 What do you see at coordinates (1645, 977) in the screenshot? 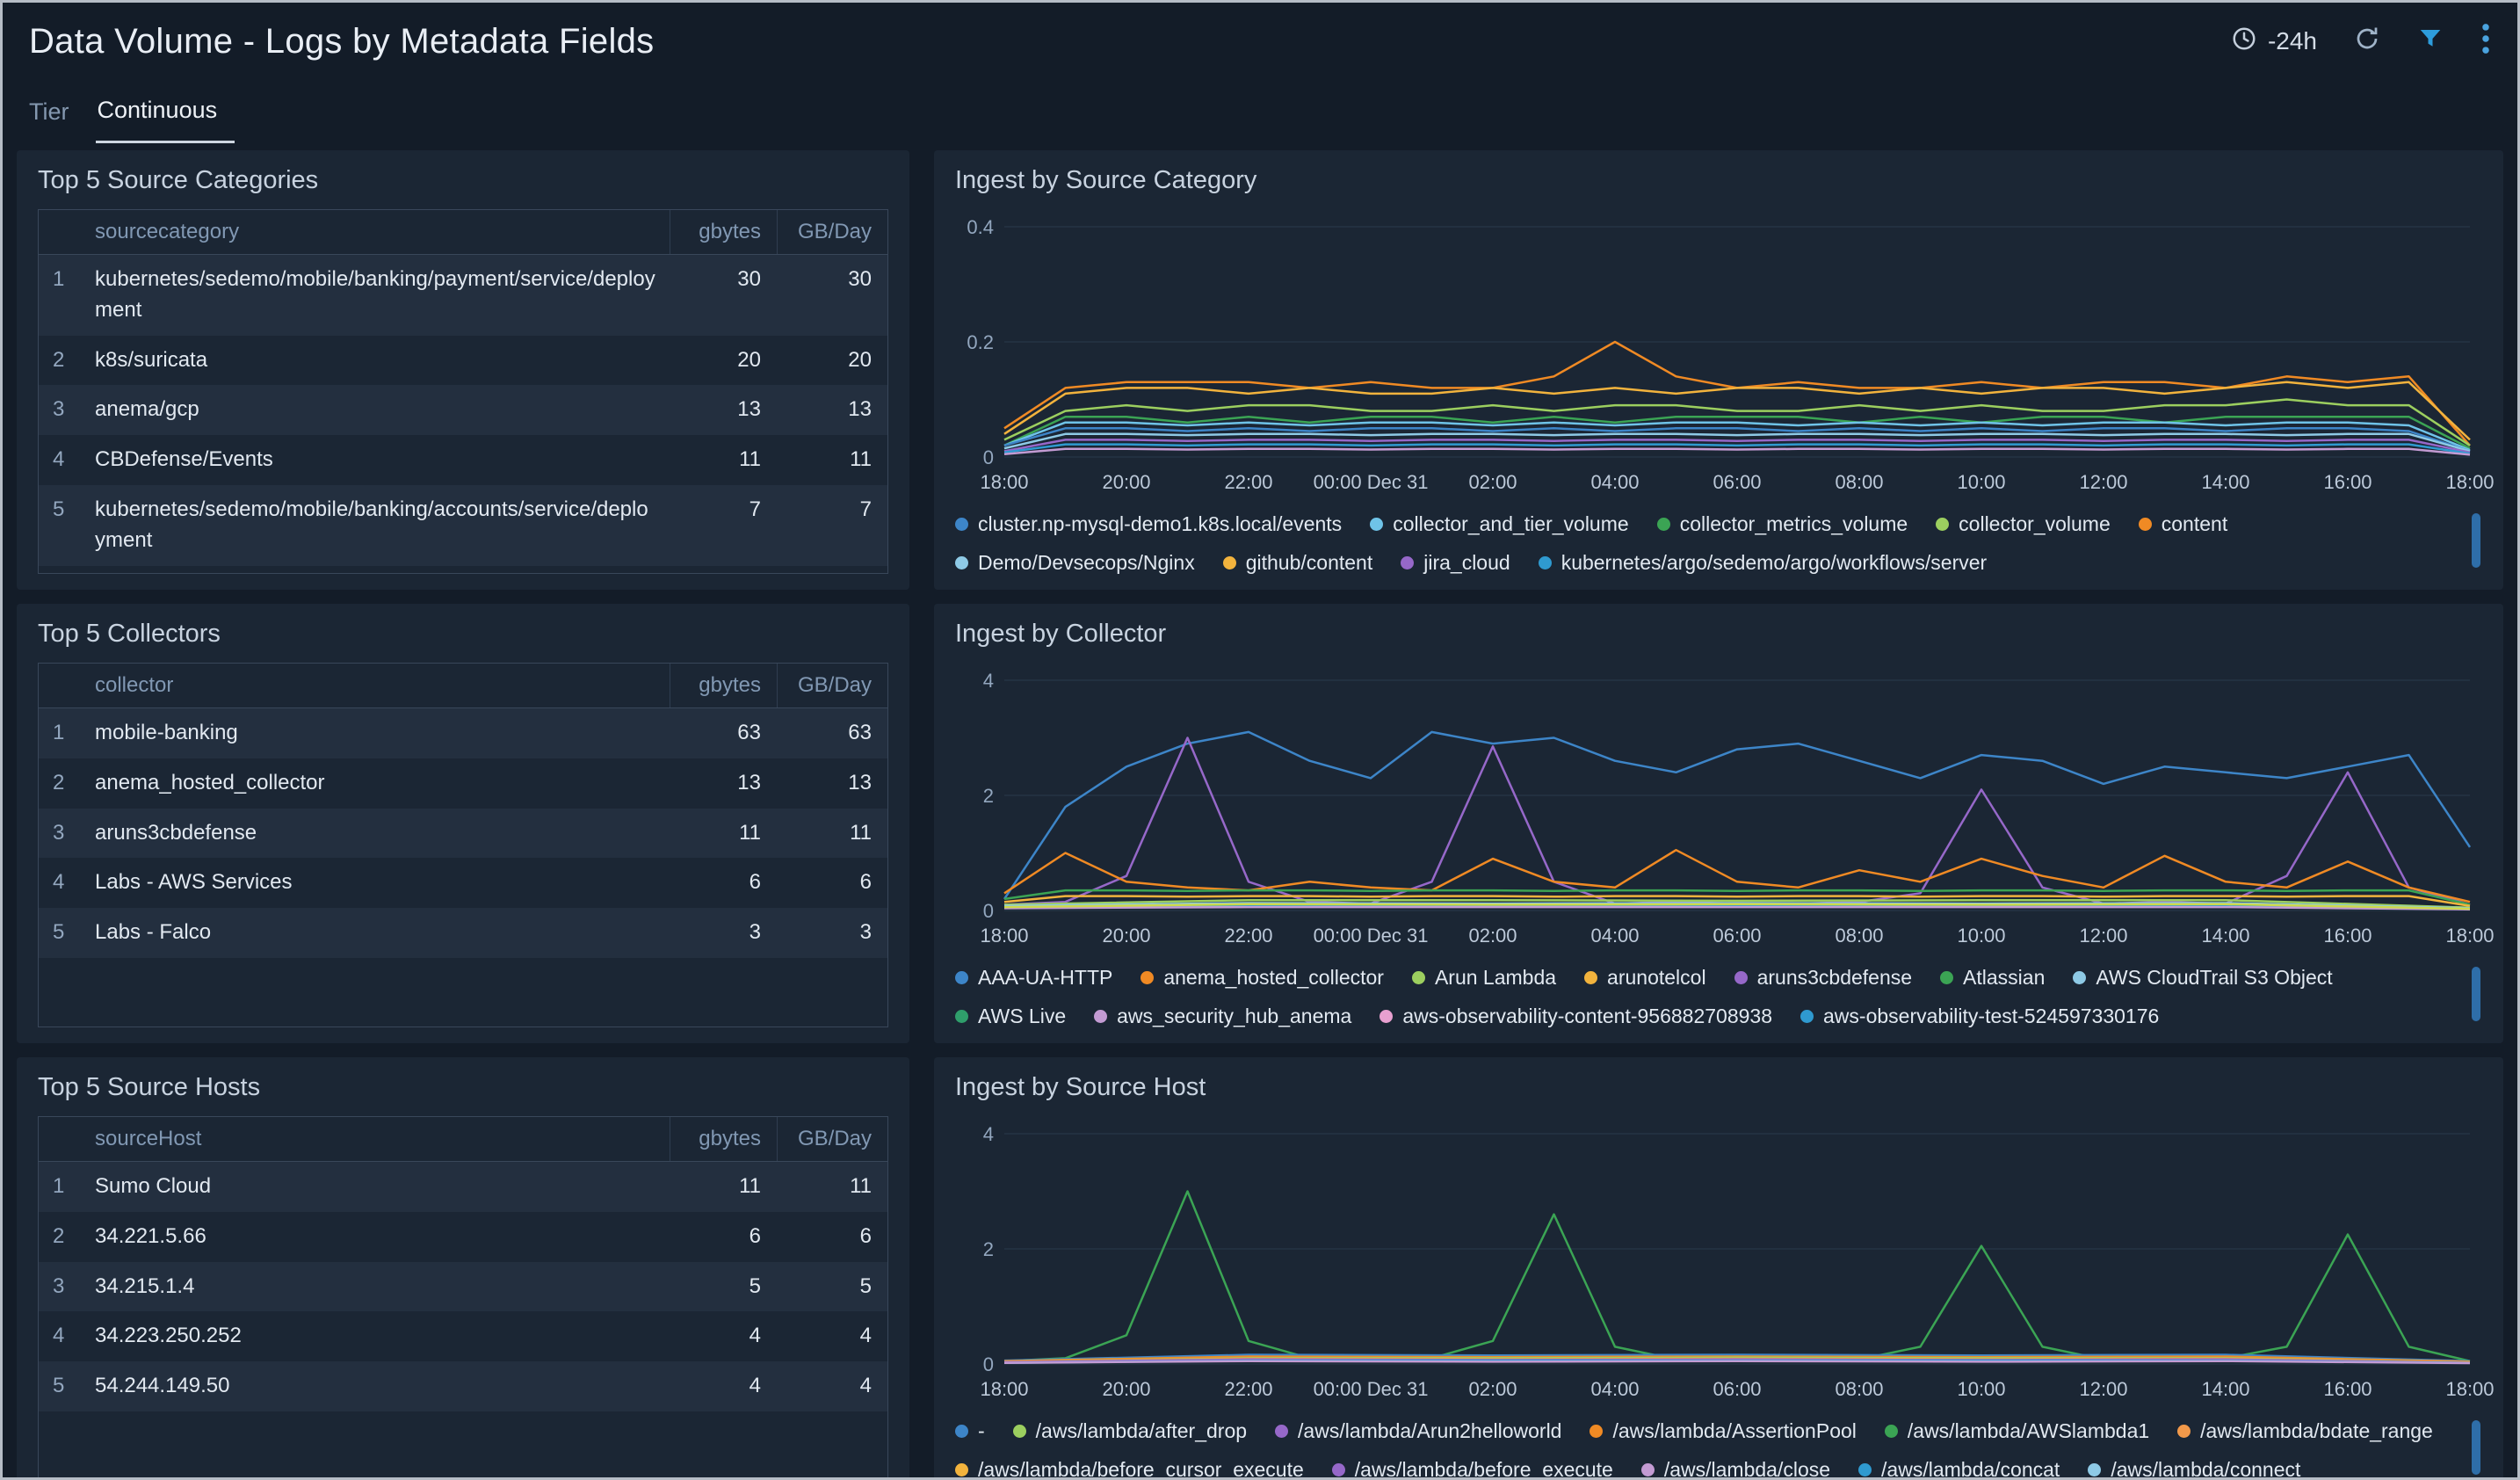
I see `legend-item: arunotelcol` at bounding box center [1645, 977].